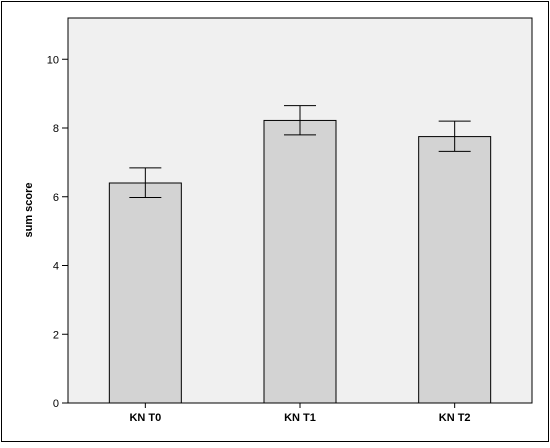 This screenshot has height=448, width=550. Describe the element at coordinates (145, 418) in the screenshot. I see `x-tick-label: KN T0` at that location.